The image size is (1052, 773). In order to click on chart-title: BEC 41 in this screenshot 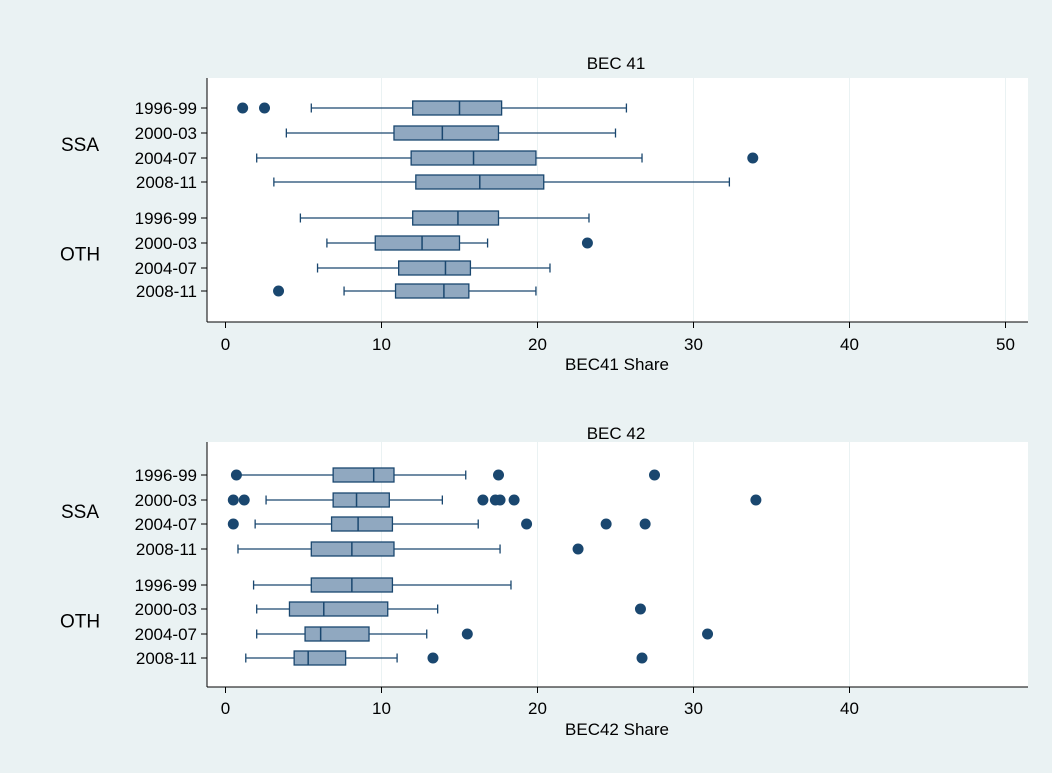, I will do `click(616, 63)`.